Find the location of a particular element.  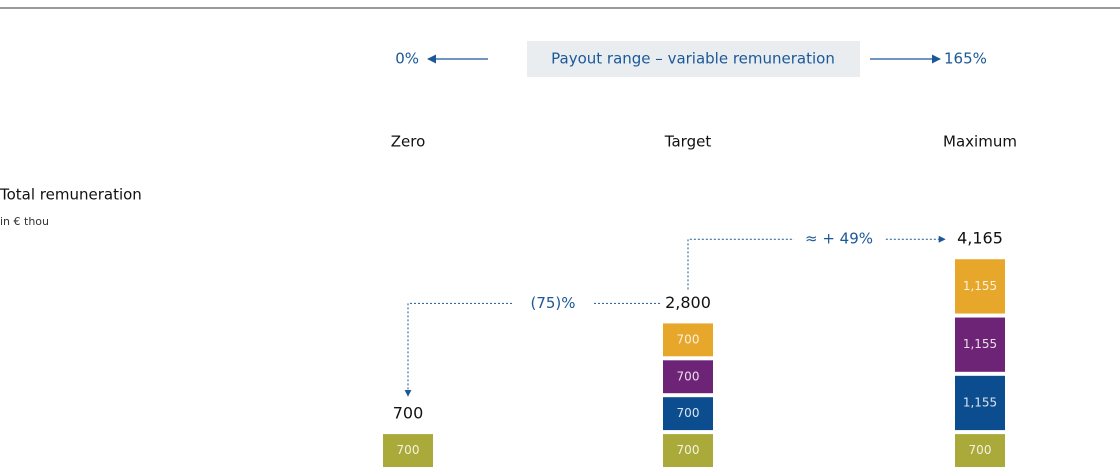

header-box is located at coordinates (693, 59).